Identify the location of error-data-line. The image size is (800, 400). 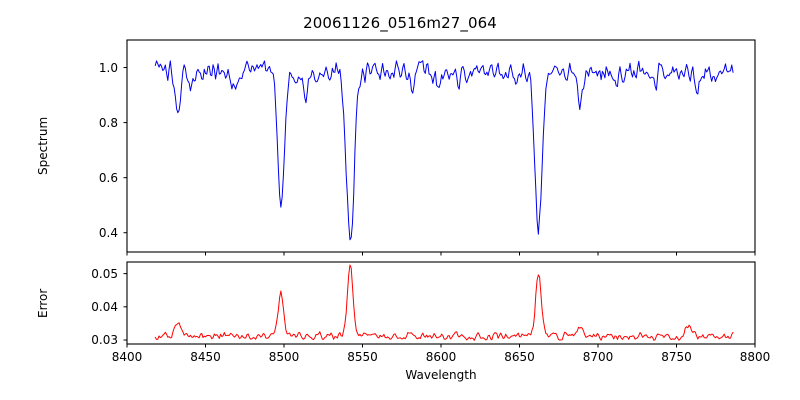
(444, 302).